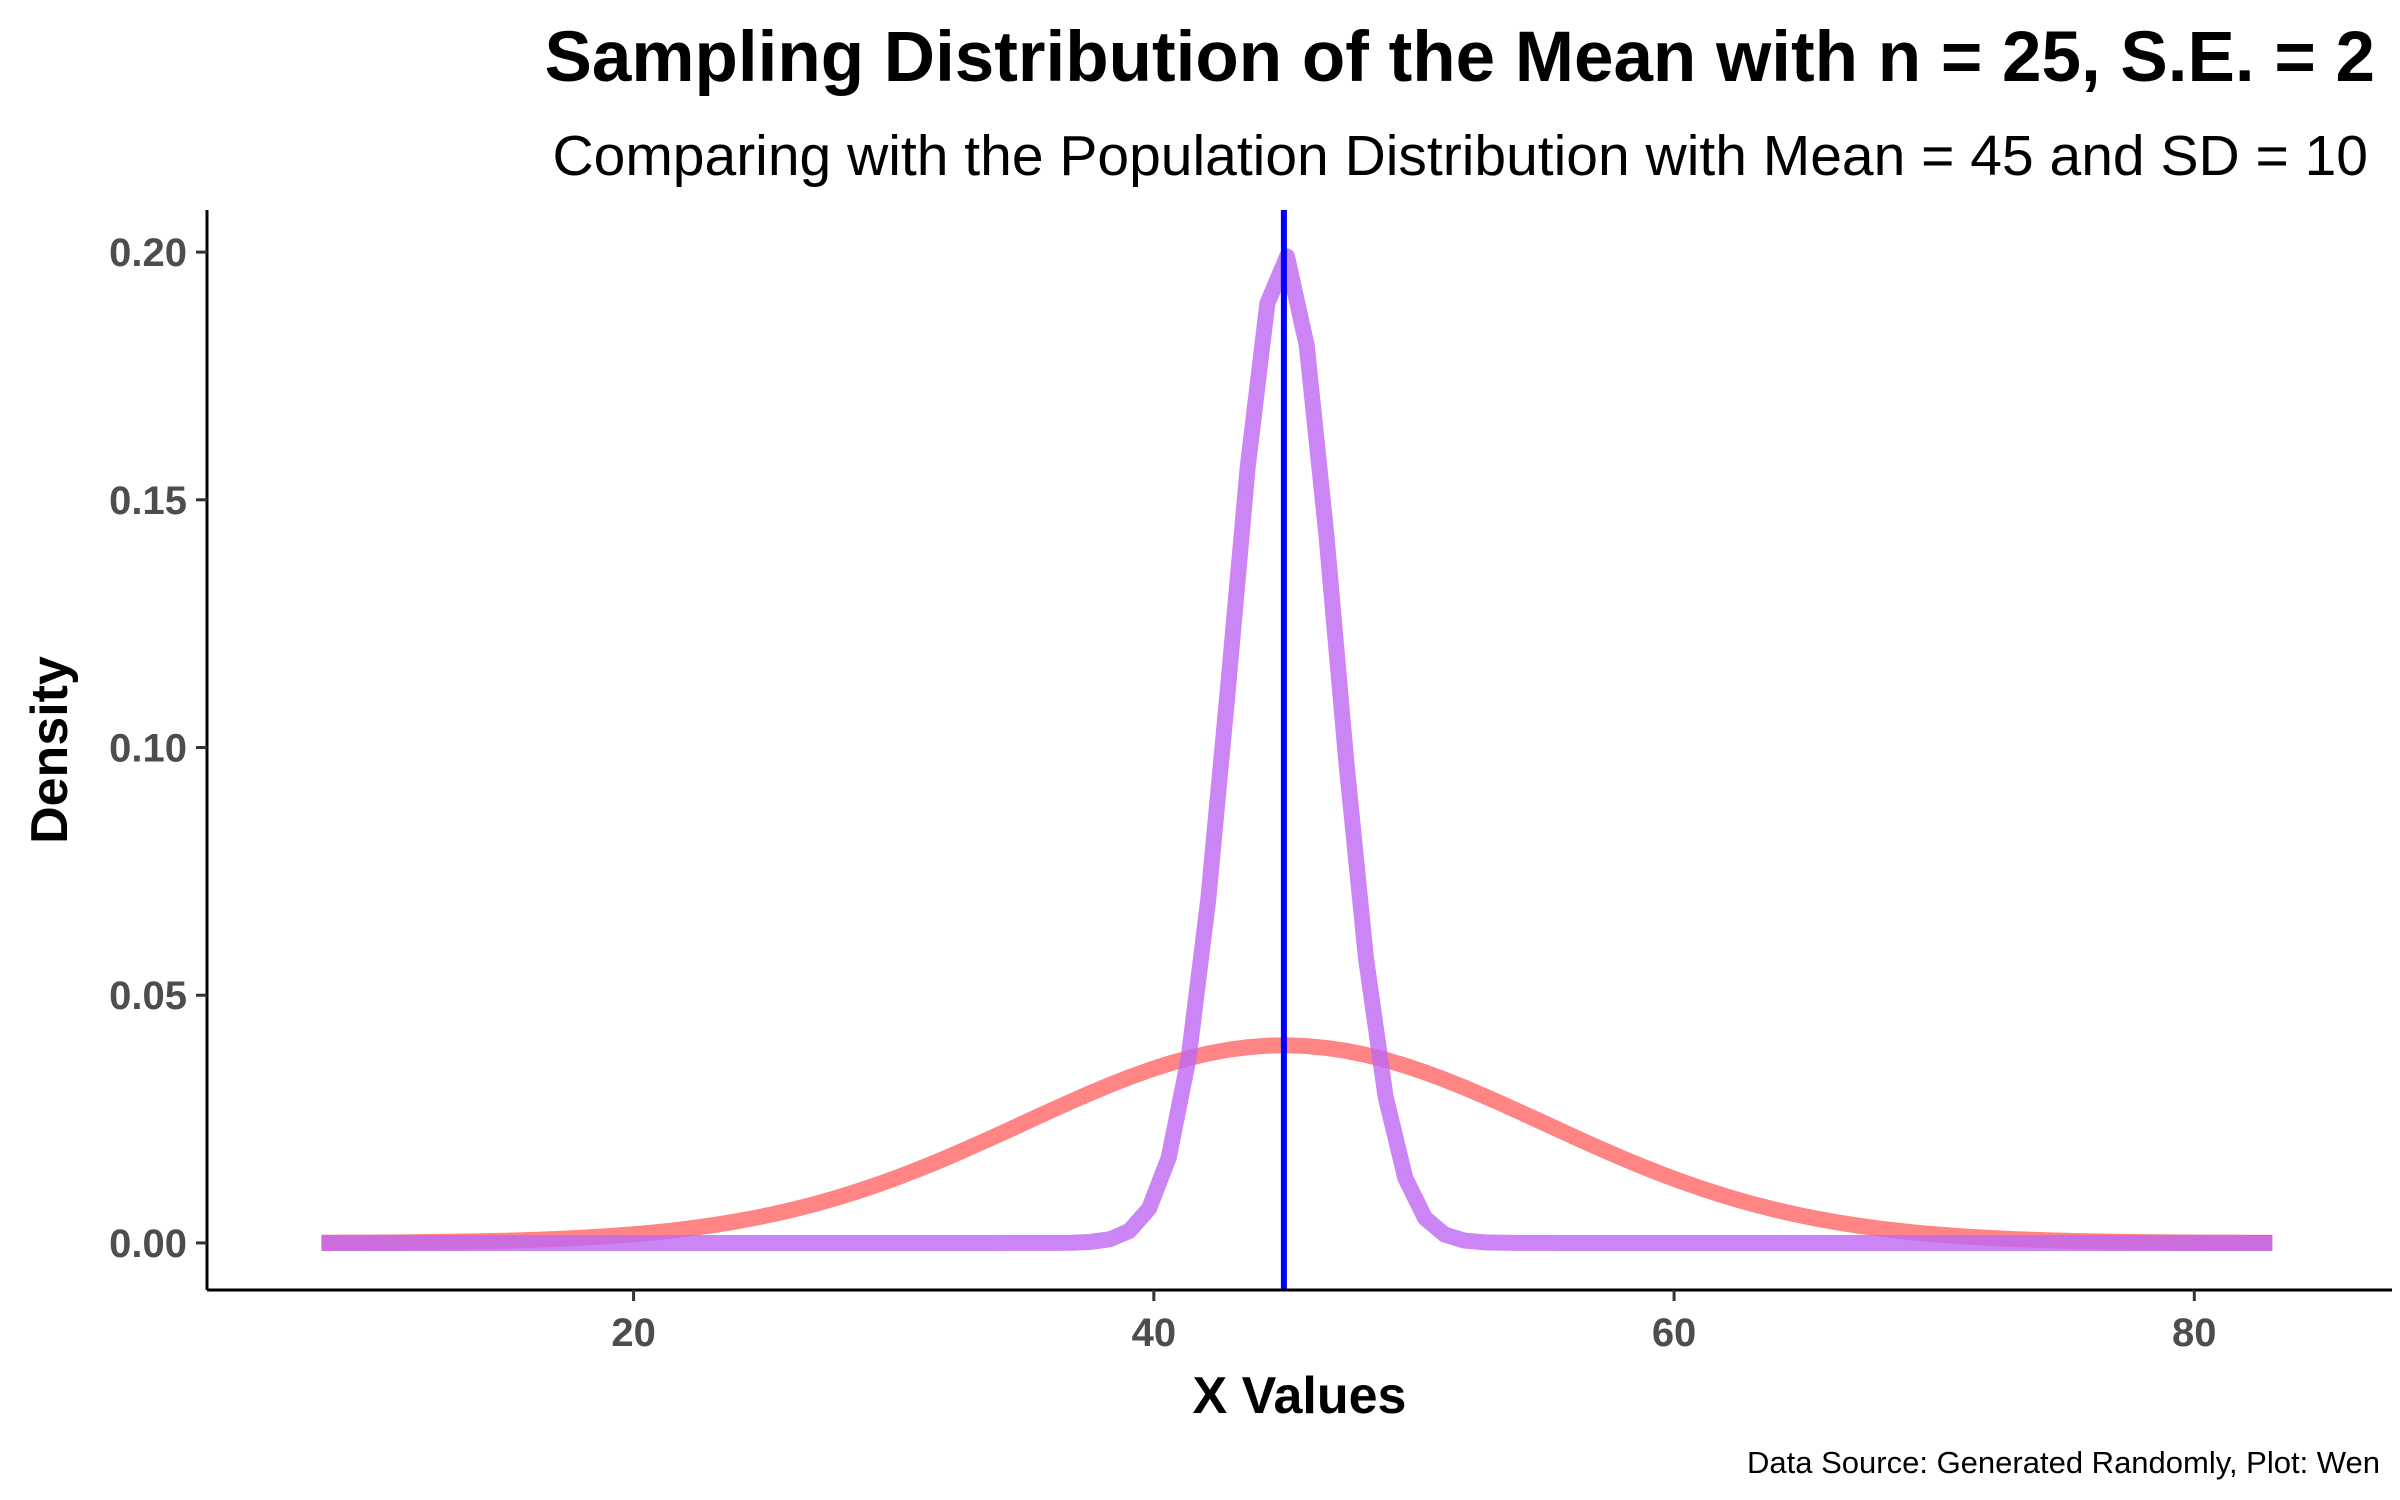 The width and height of the screenshot is (2400, 1500). I want to click on y-tick-label: 0.05, so click(148, 996).